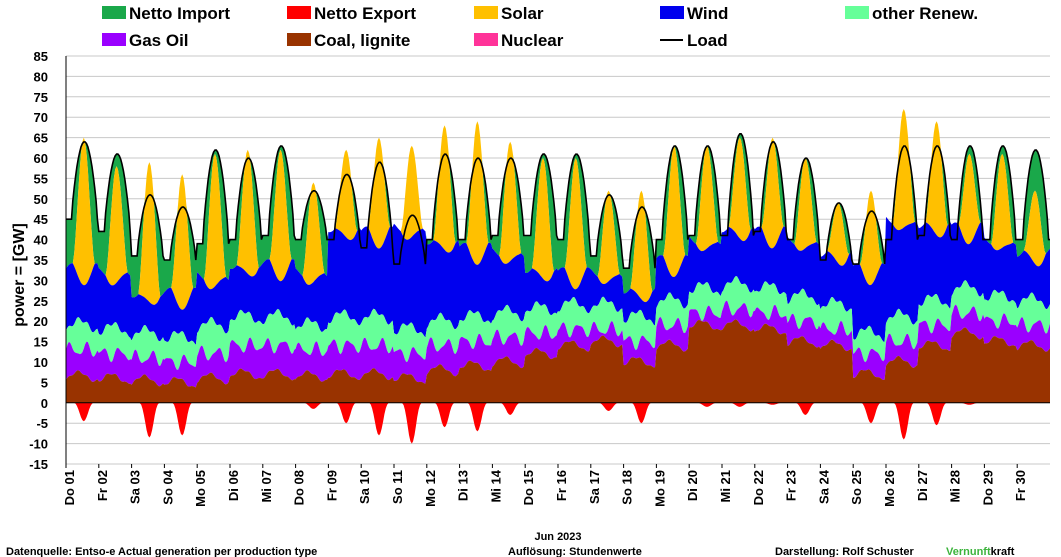  I want to click on x-tick-label-19: Di 20, so click(692, 485).